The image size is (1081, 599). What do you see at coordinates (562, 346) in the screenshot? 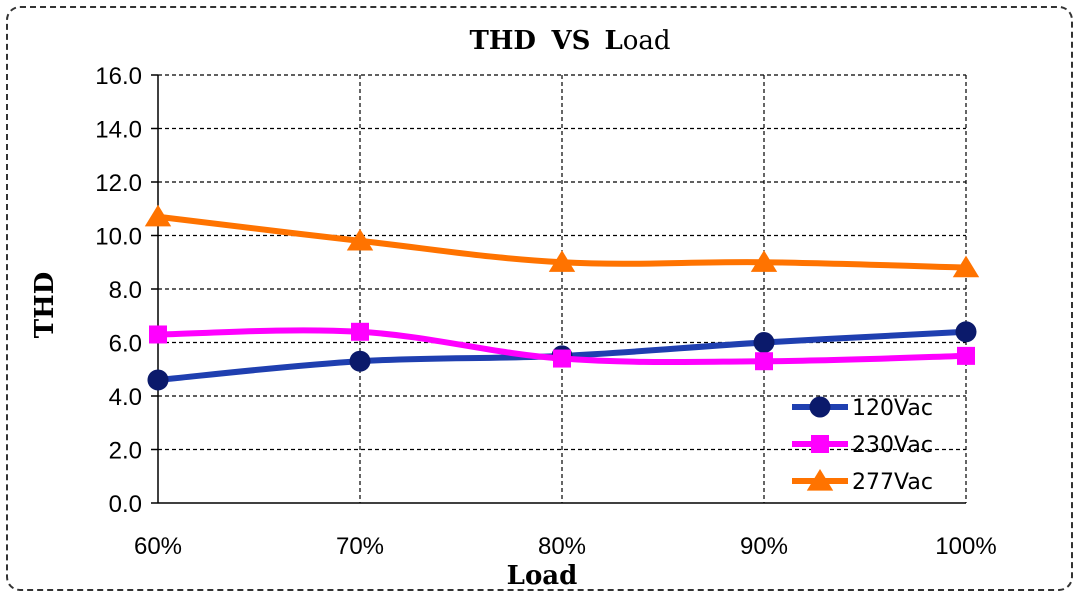
I see `series-230vac` at bounding box center [562, 346].